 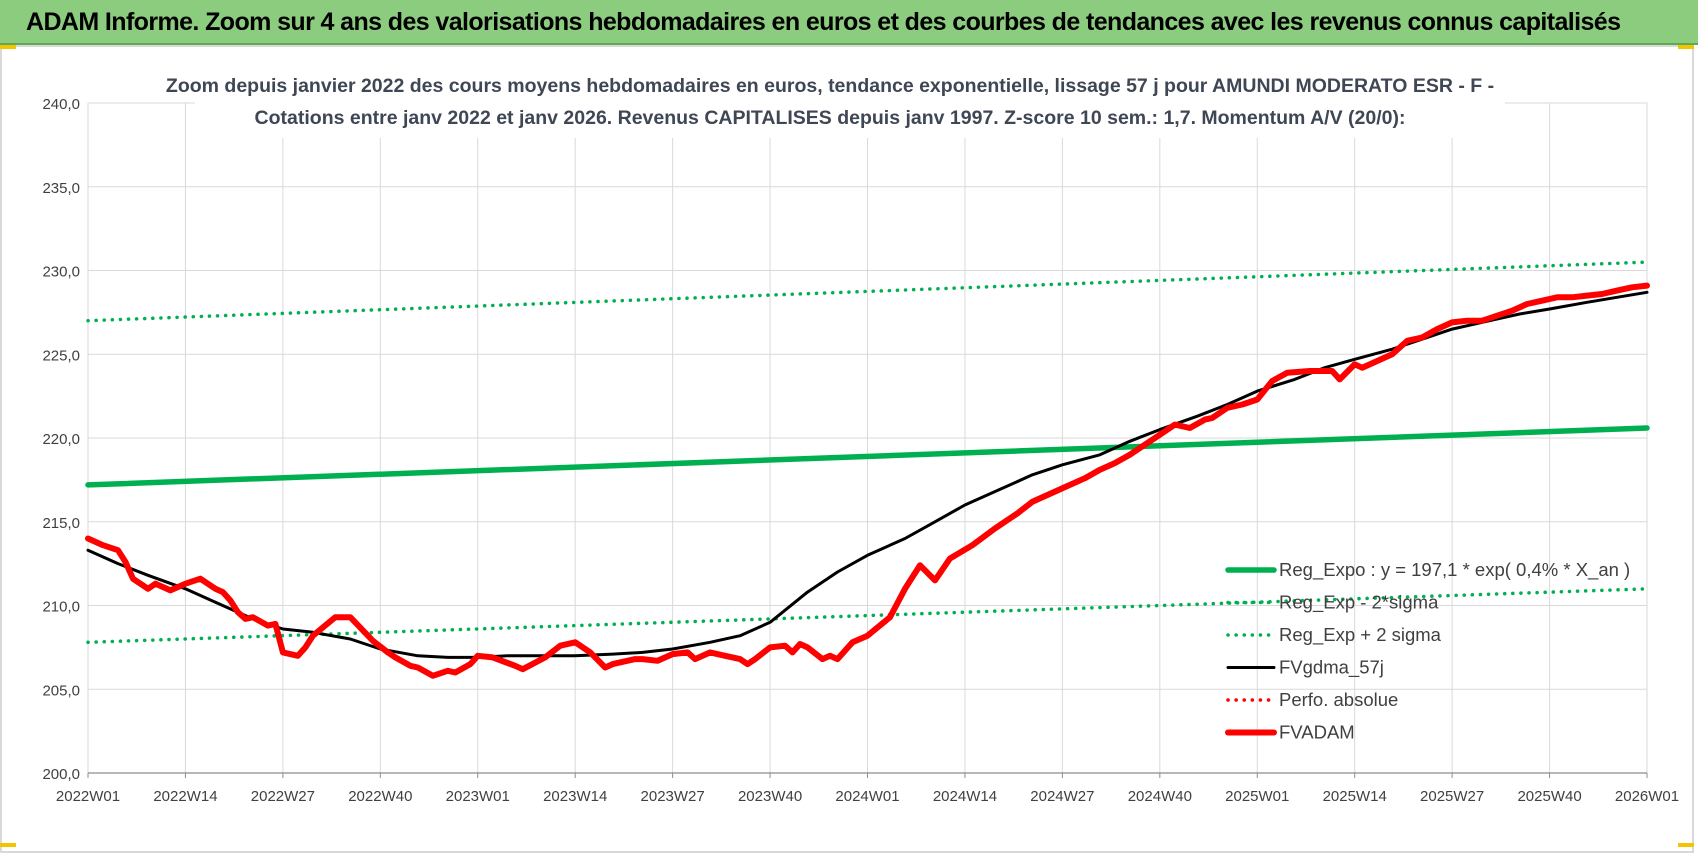 I want to click on y-tick-label: 225,0, so click(x=61, y=355).